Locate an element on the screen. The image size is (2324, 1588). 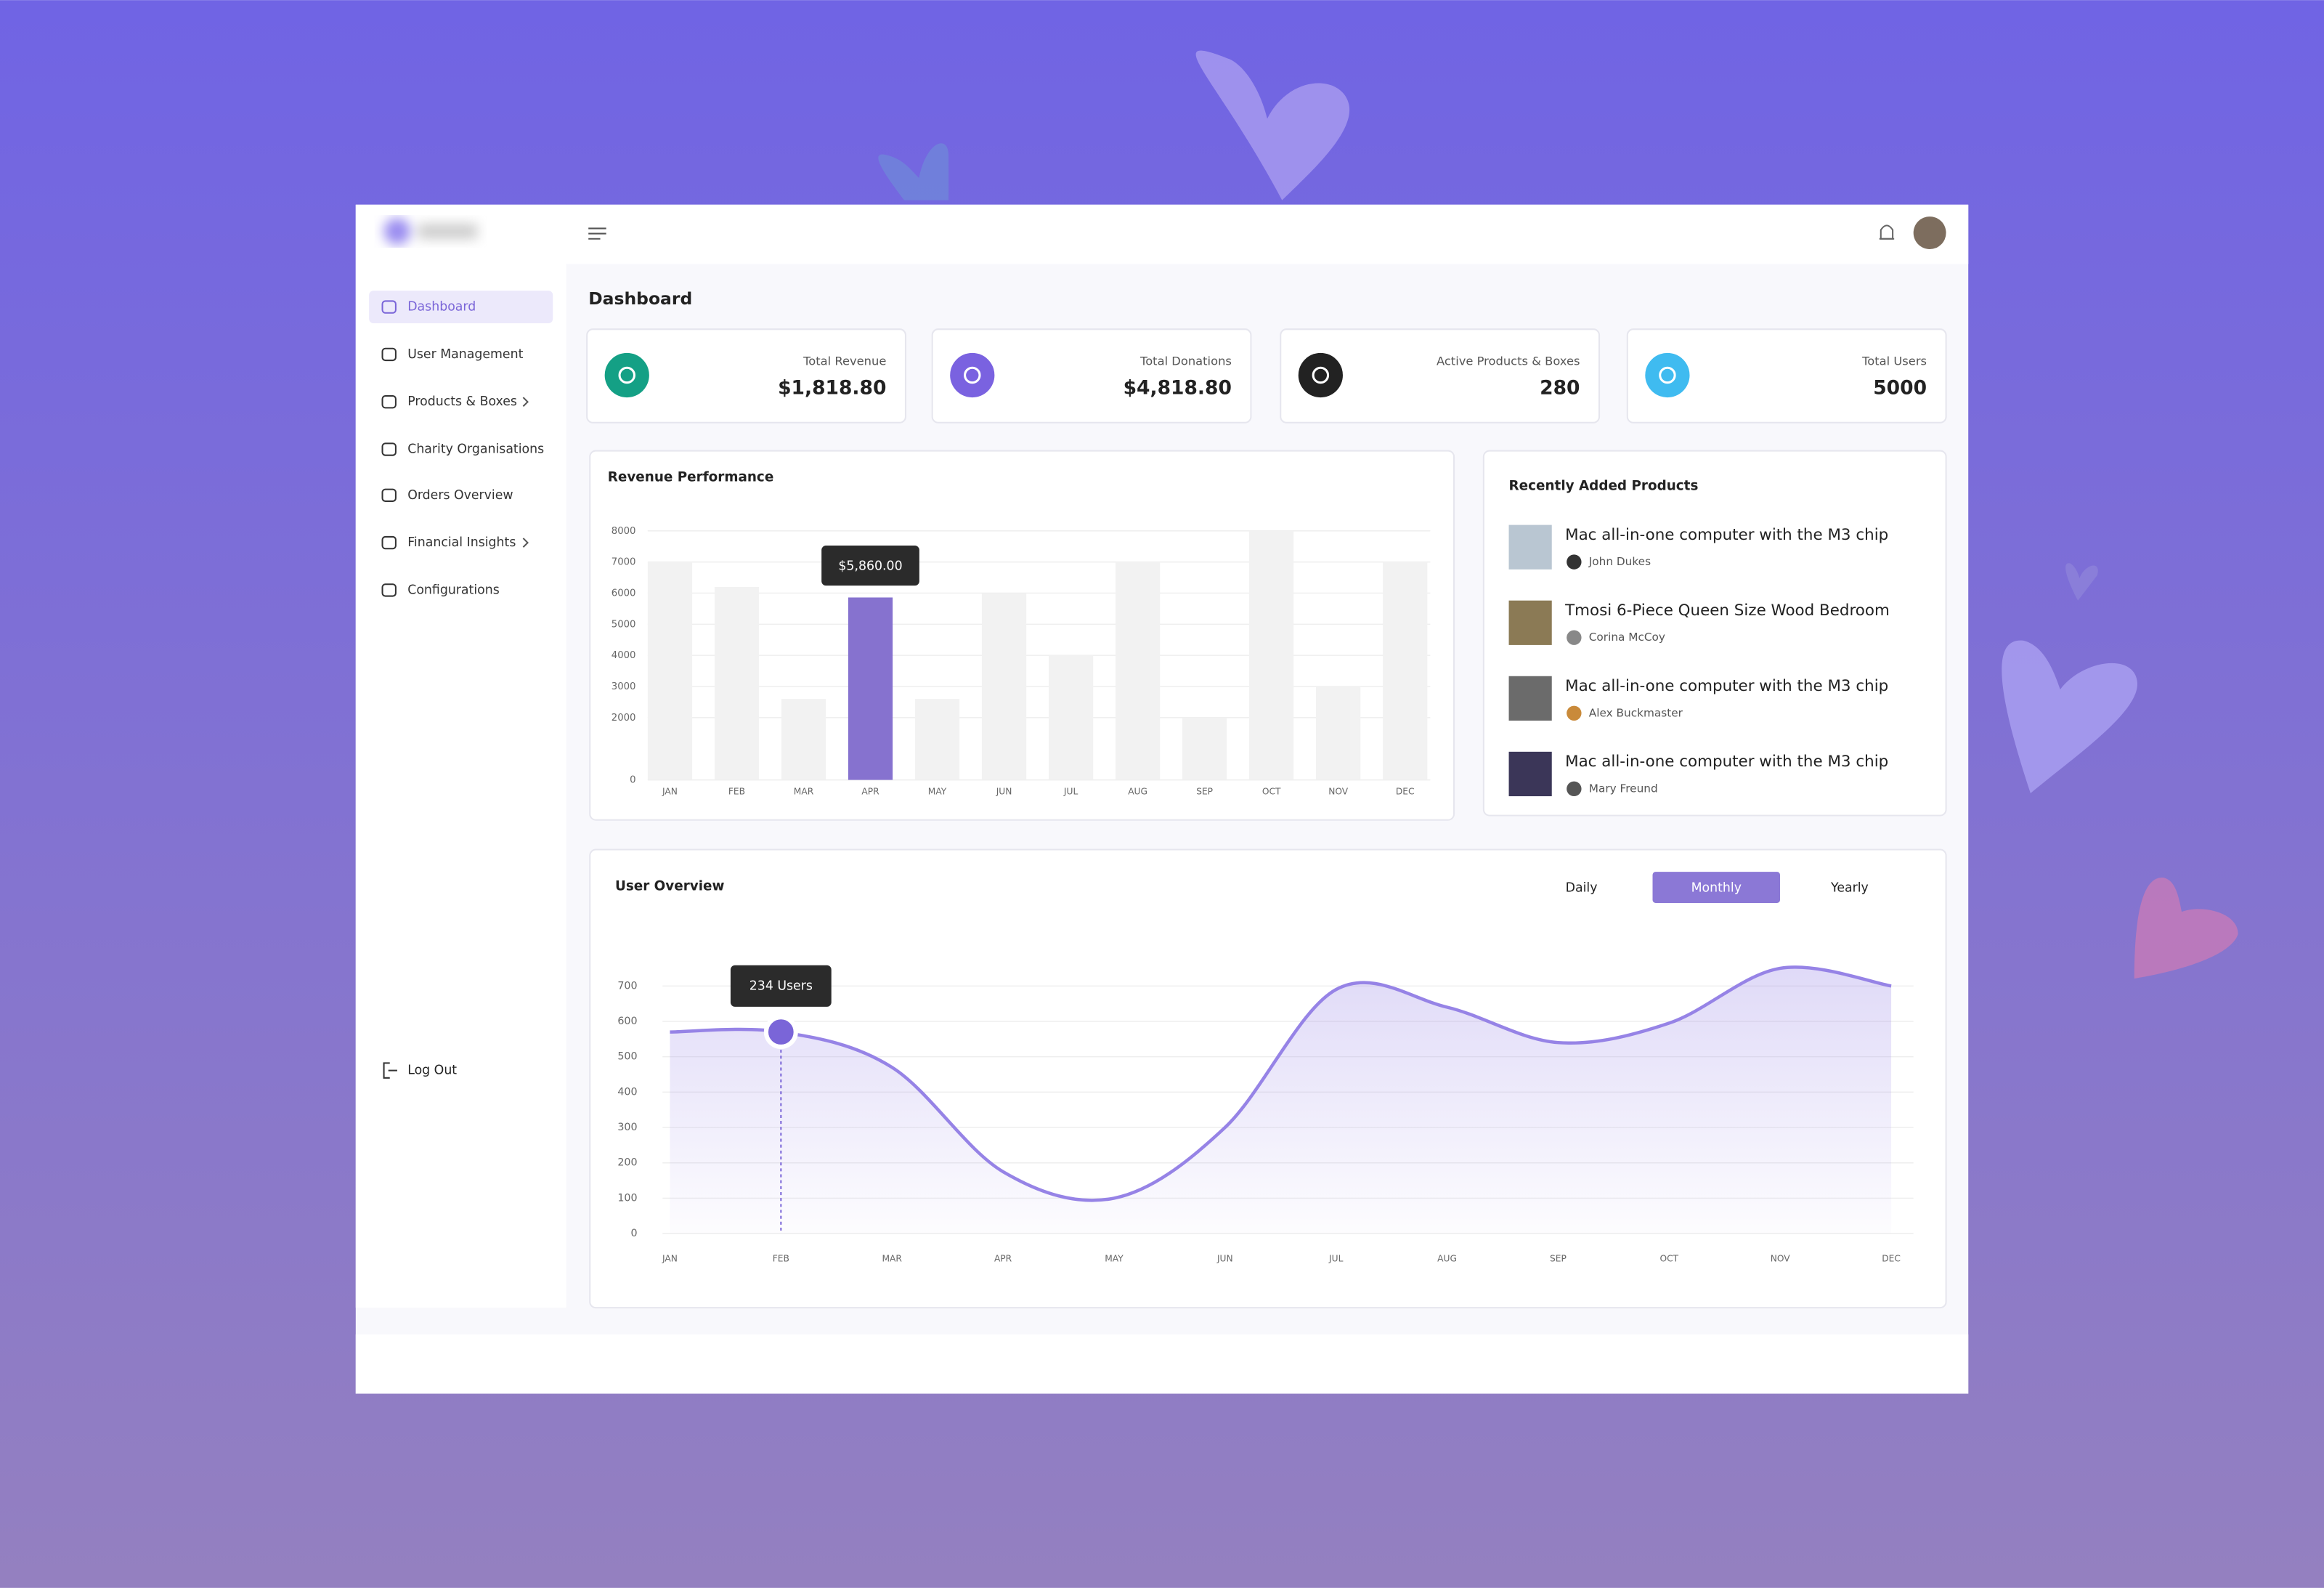
products-title: Recently Added Products is located at coordinates (1604, 486).